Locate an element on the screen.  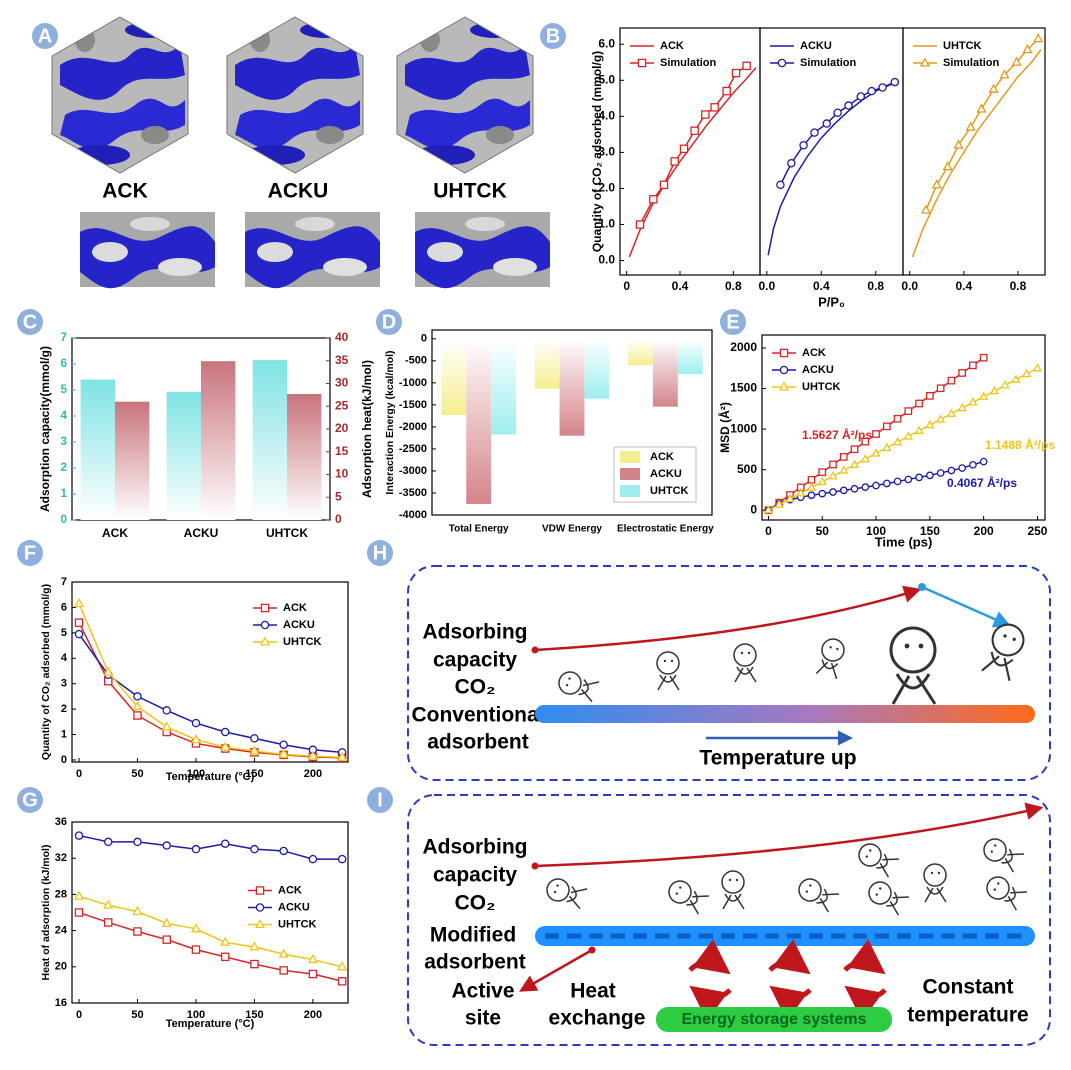
panel-label: E is located at coordinates (732, 322).